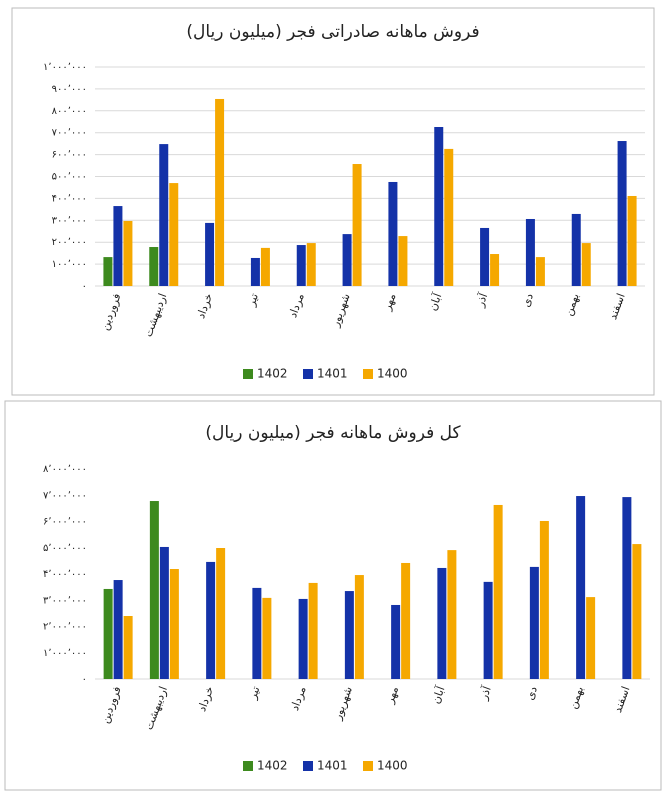 The width and height of the screenshot is (666, 793). What do you see at coordinates (65, 469) in the screenshot?
I see `y-tick-label: ۸٬۰۰۰٬۰۰۰` at bounding box center [65, 469].